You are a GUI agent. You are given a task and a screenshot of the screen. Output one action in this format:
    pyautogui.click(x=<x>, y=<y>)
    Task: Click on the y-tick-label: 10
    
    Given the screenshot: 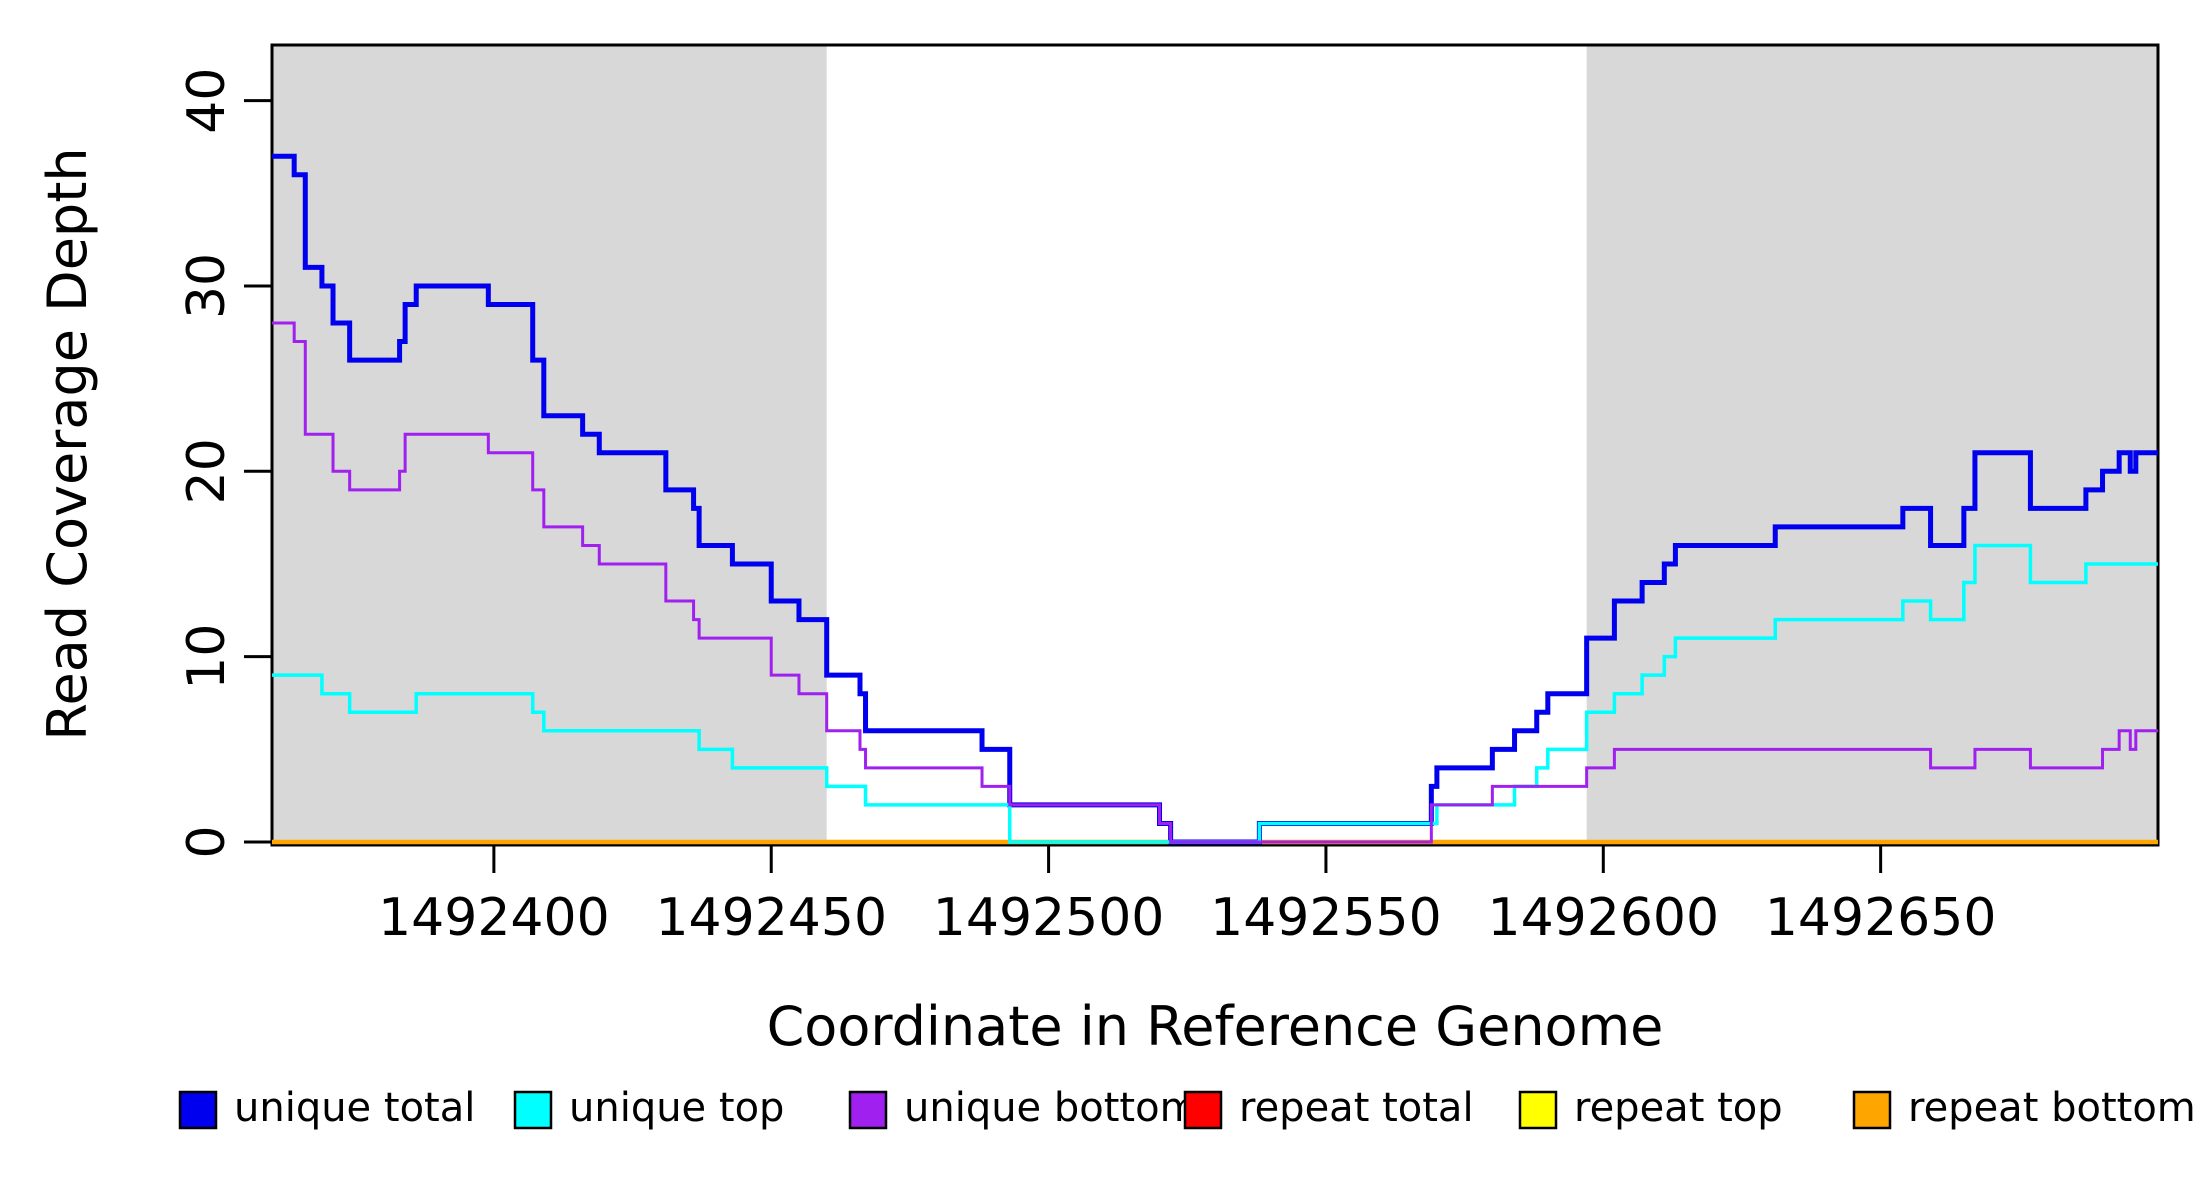 What is the action you would take?
    pyautogui.click(x=207, y=657)
    